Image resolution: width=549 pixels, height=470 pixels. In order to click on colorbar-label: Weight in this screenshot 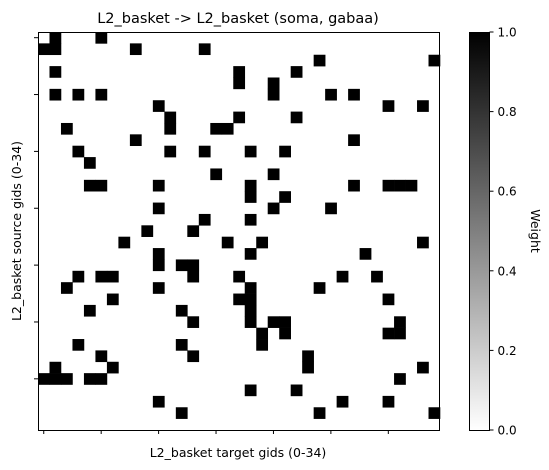, I will do `click(535, 231)`.